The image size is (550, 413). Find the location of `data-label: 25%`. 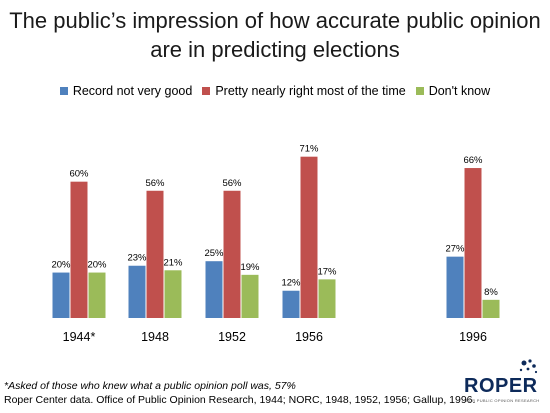

data-label: 25% is located at coordinates (214, 253).